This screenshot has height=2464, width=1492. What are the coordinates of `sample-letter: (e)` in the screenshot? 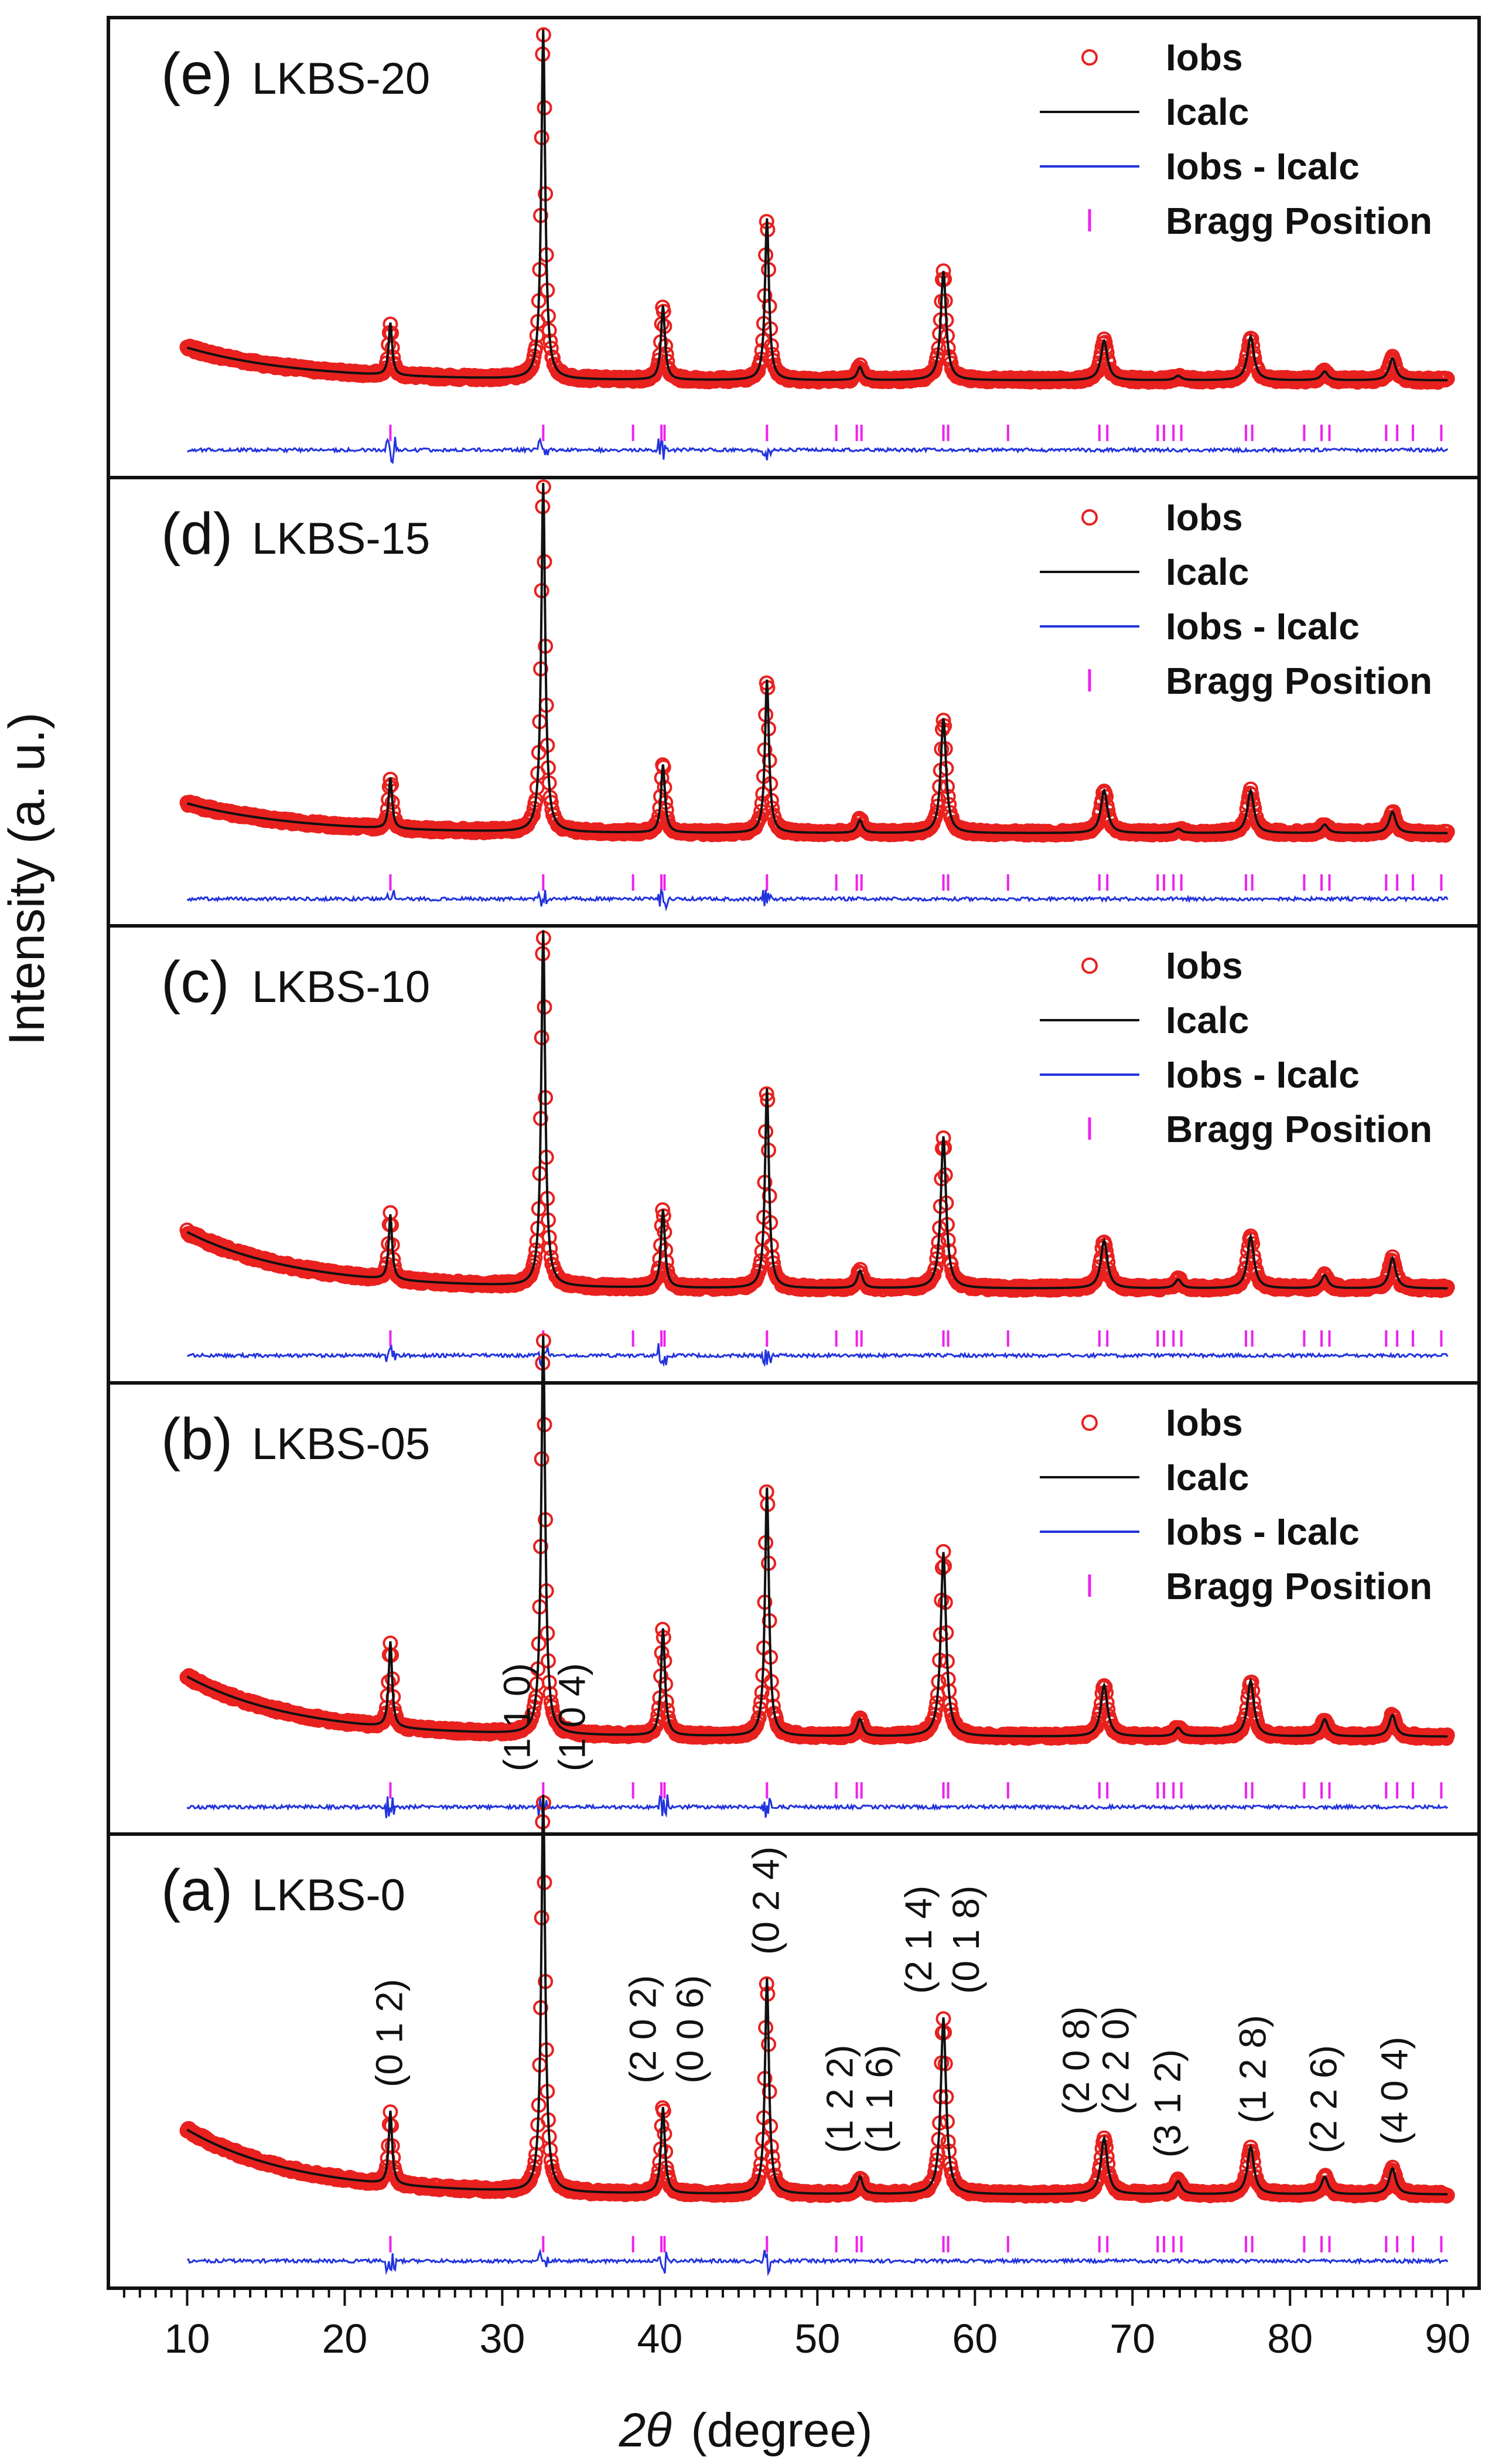 It's located at (197, 74).